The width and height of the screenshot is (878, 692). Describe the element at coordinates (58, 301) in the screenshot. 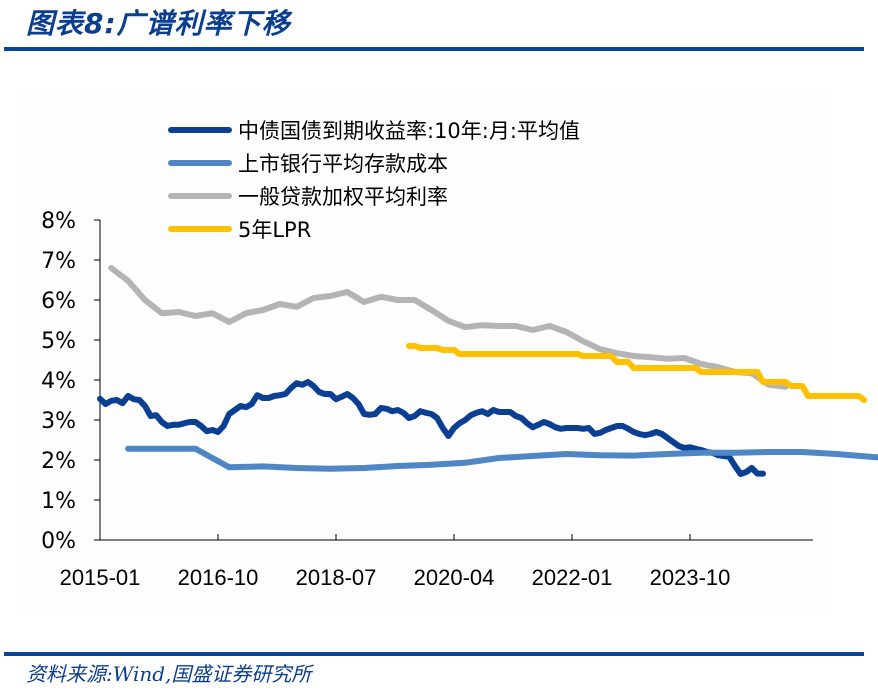

I see `y-tick-label: 6%` at that location.